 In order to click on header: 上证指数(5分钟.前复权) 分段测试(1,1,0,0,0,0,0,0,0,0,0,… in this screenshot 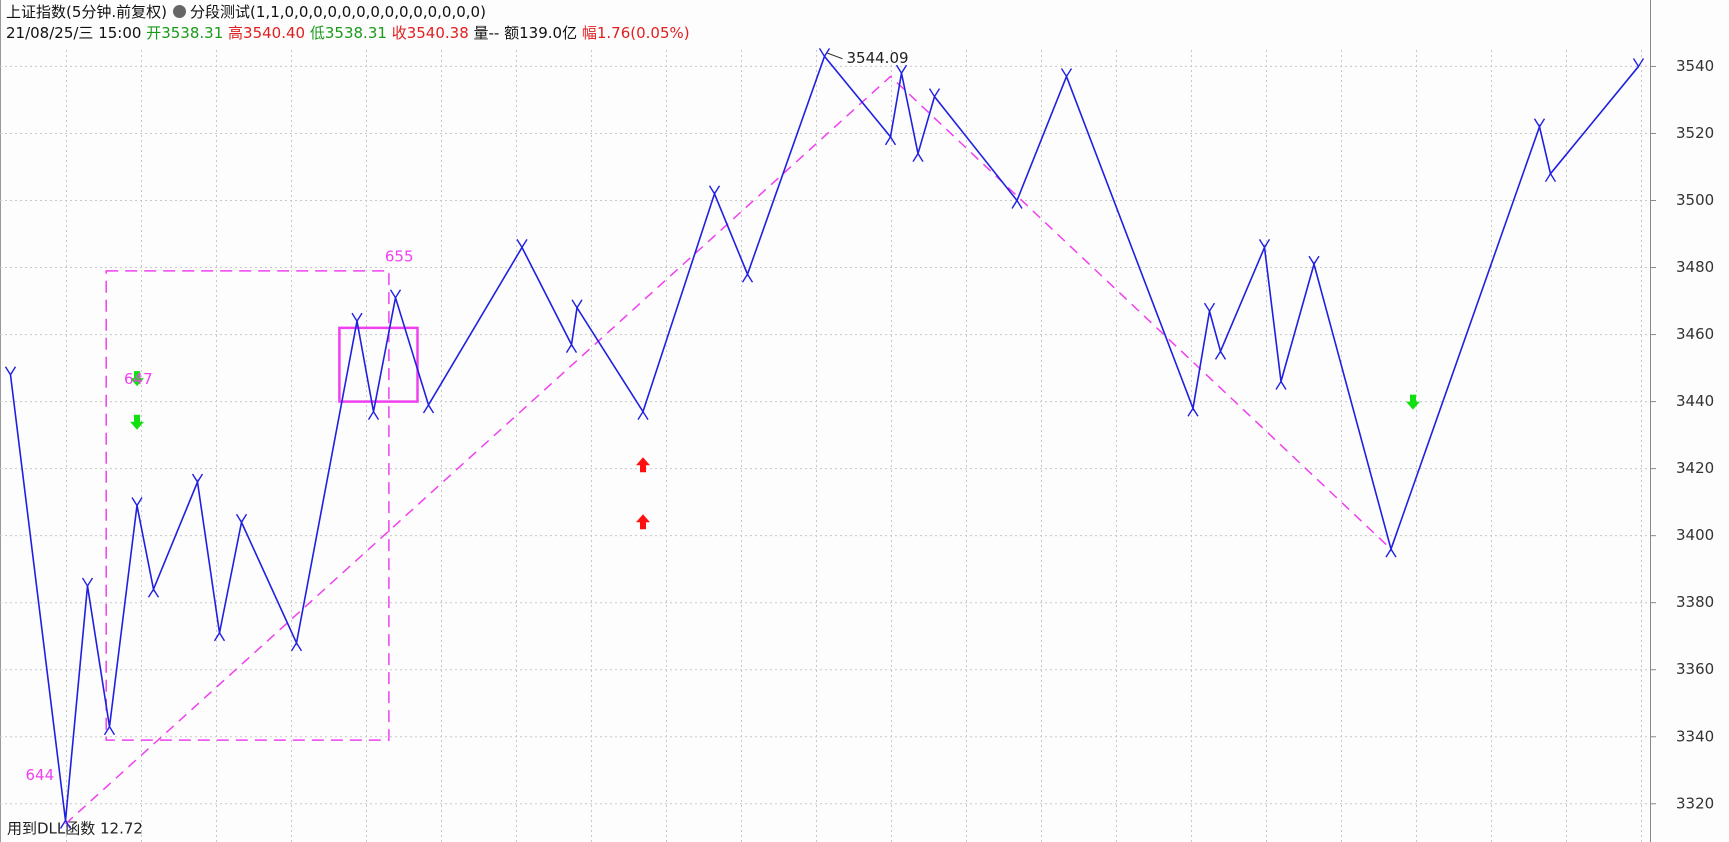, I will do `click(348, 23)`.